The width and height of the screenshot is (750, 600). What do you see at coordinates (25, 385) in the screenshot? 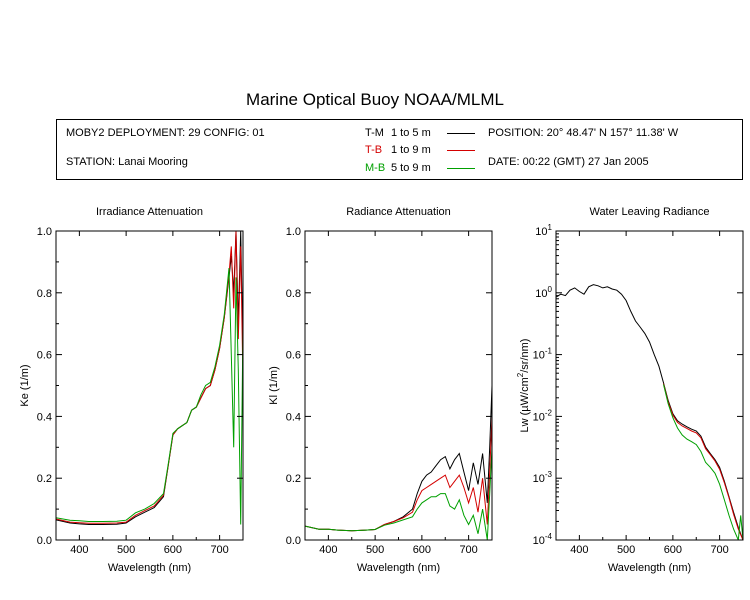
I see `y-axis-label: Ke (1/m)` at bounding box center [25, 385].